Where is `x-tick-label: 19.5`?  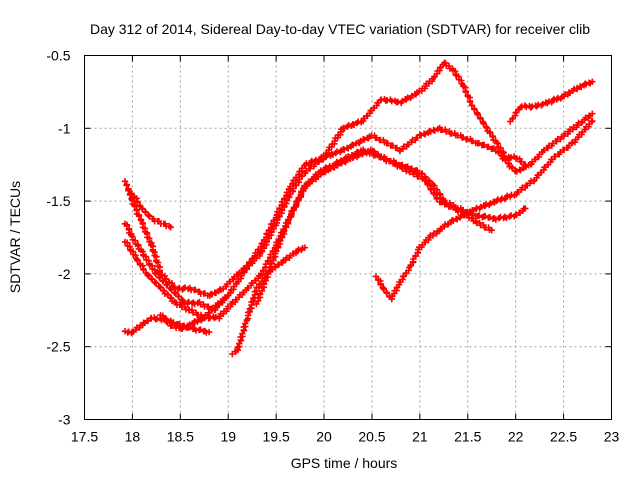
x-tick-label: 19.5 is located at coordinates (276, 437).